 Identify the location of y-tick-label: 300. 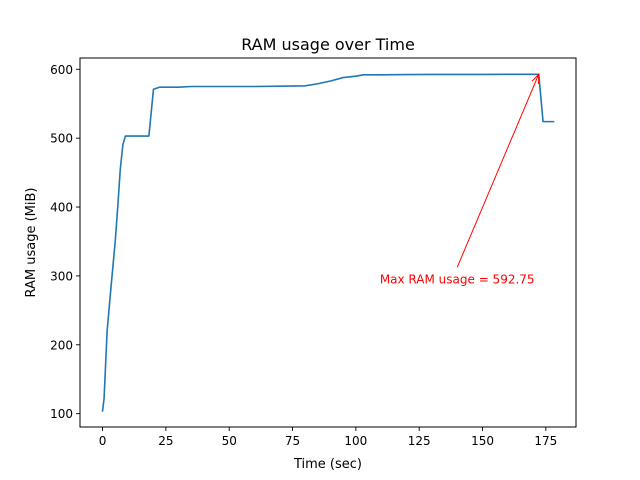
(61, 276).